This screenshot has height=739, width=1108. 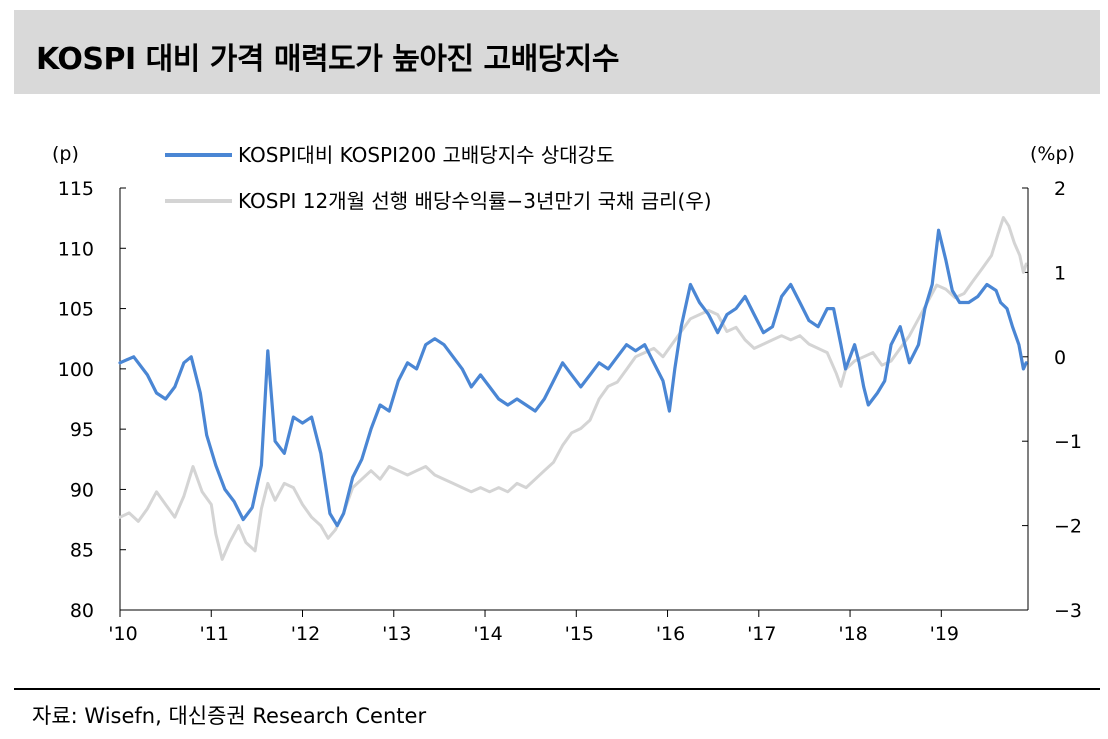 I want to click on left-tick-label: 100, so click(x=76, y=370).